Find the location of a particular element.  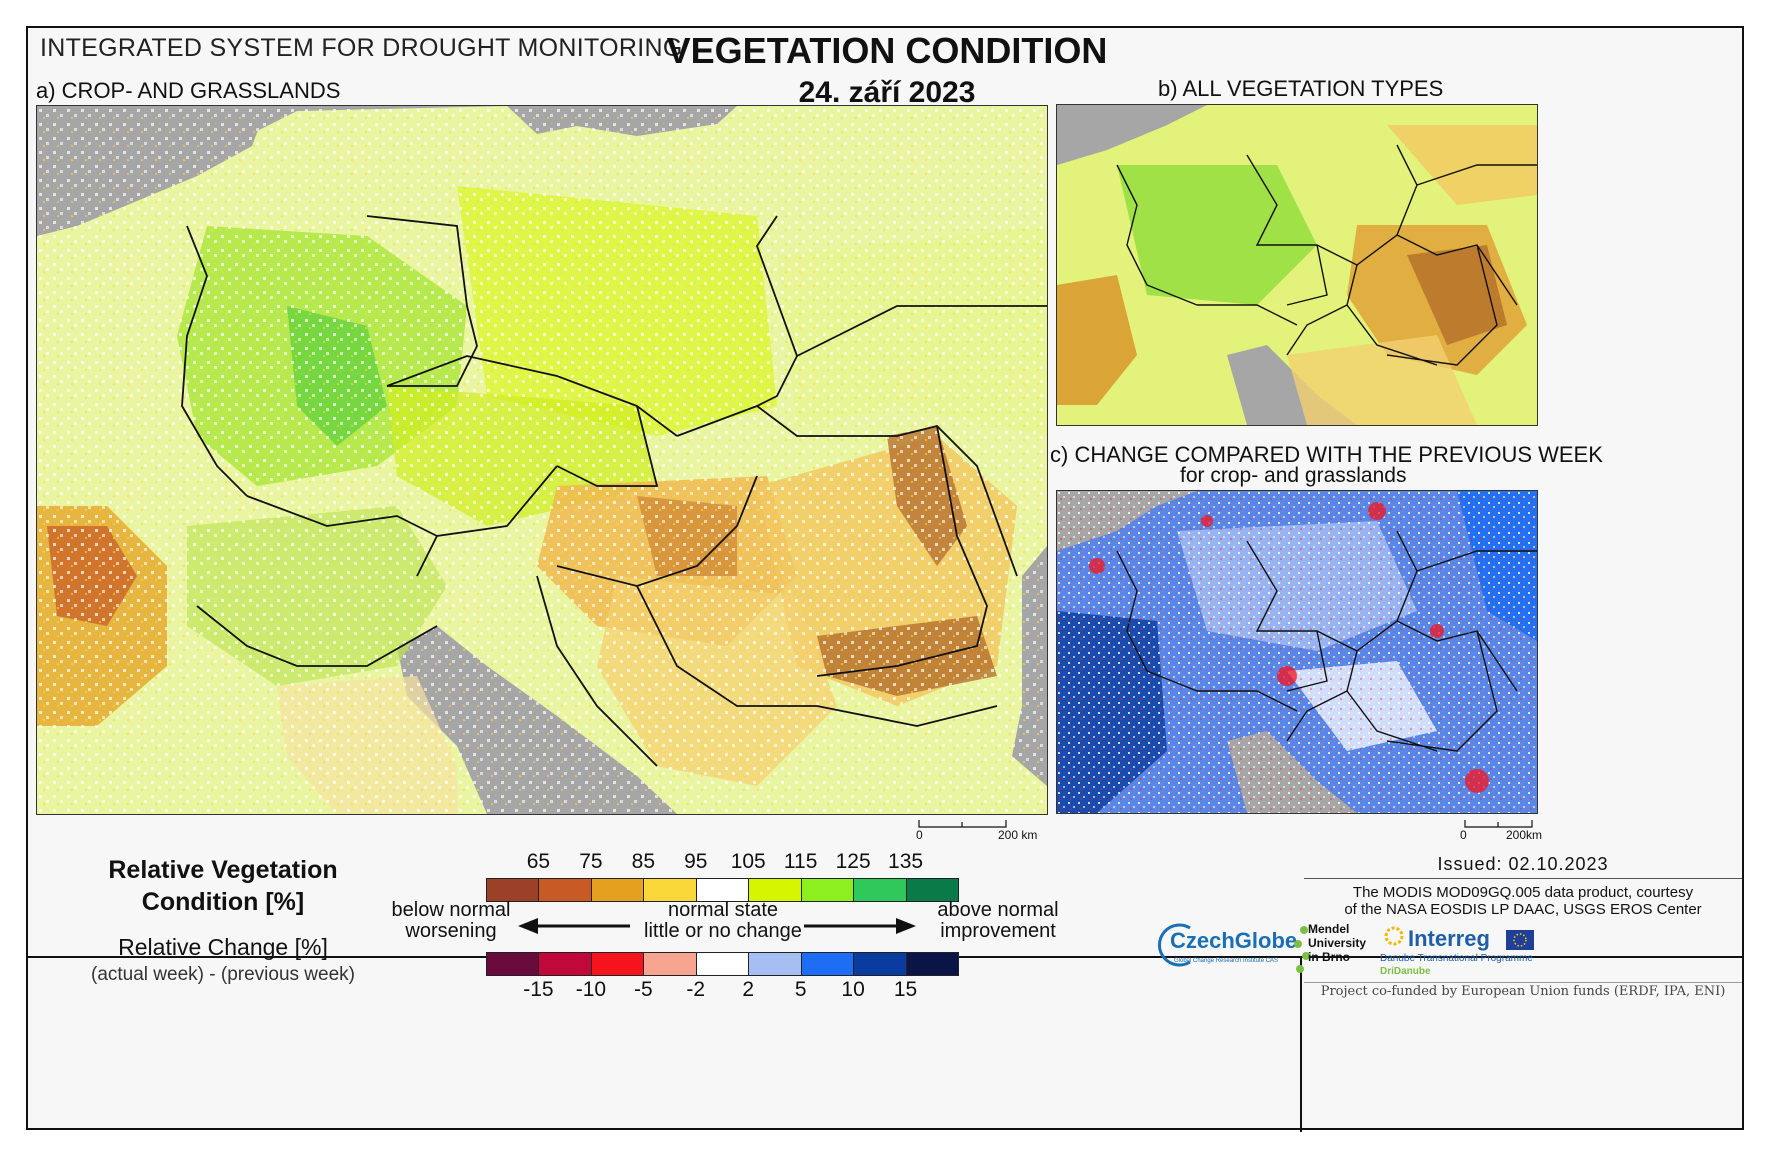

issued-divider is located at coordinates (1523, 878).